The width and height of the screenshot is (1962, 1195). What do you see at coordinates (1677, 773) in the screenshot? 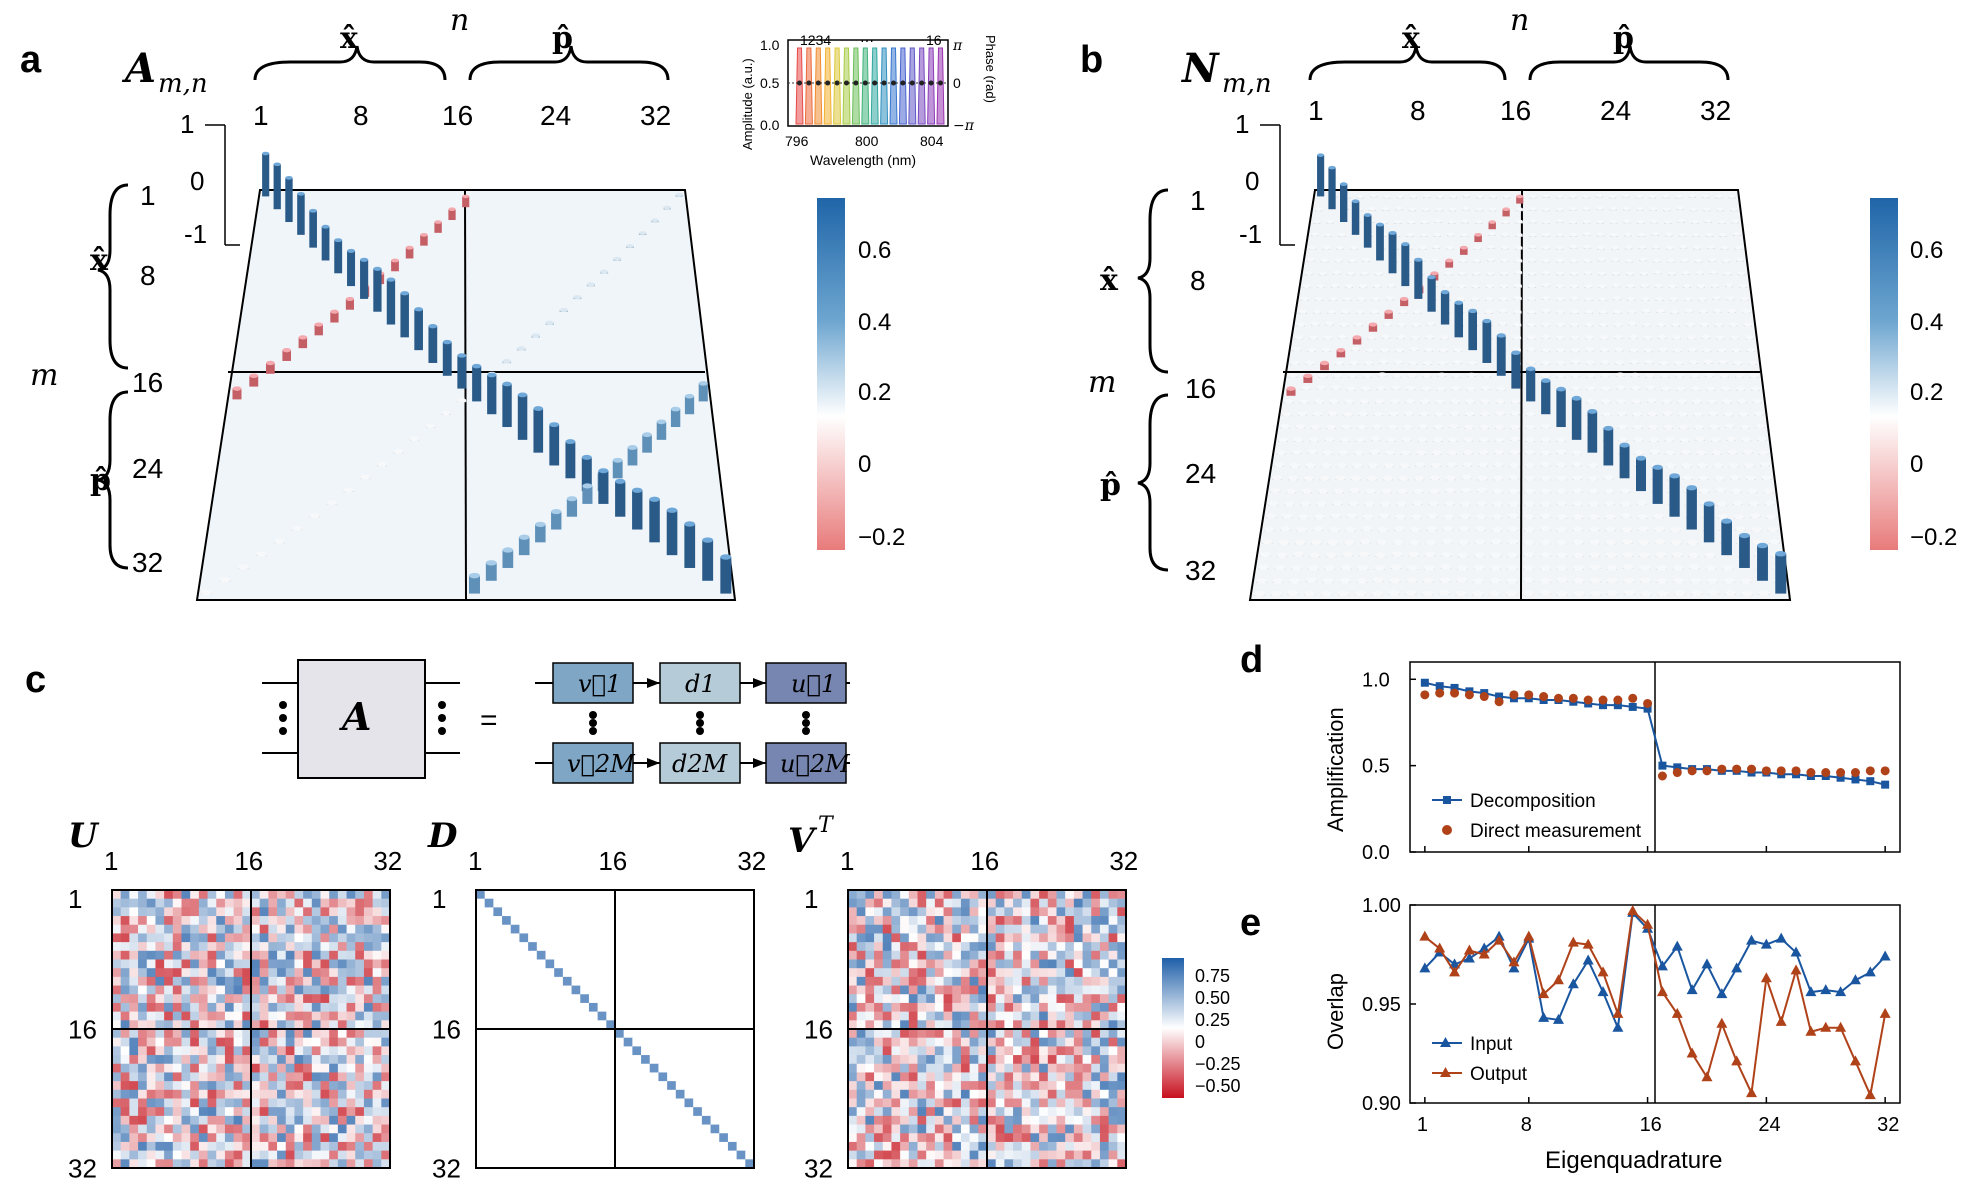
I see `d-plot-point` at bounding box center [1677, 773].